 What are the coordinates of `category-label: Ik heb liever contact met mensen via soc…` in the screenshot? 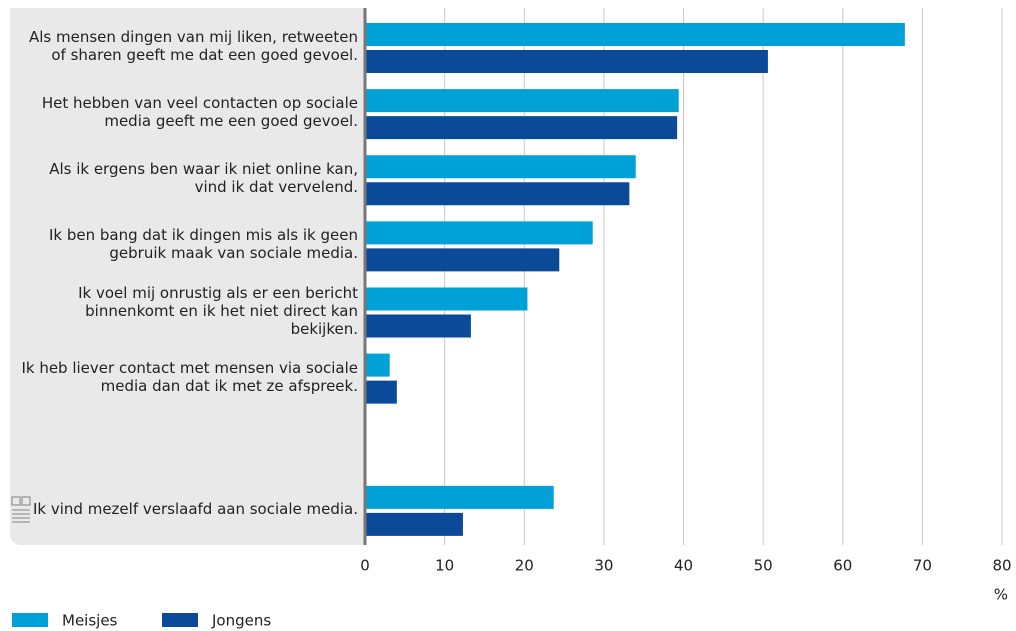 It's located at (189, 376).